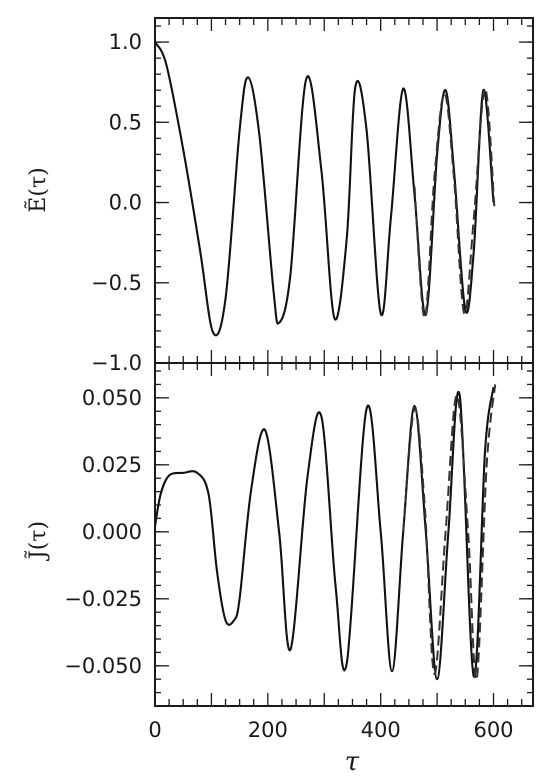 The image size is (545, 778). Describe the element at coordinates (454, 203) in the screenshot. I see `energy-series-dashed` at that location.